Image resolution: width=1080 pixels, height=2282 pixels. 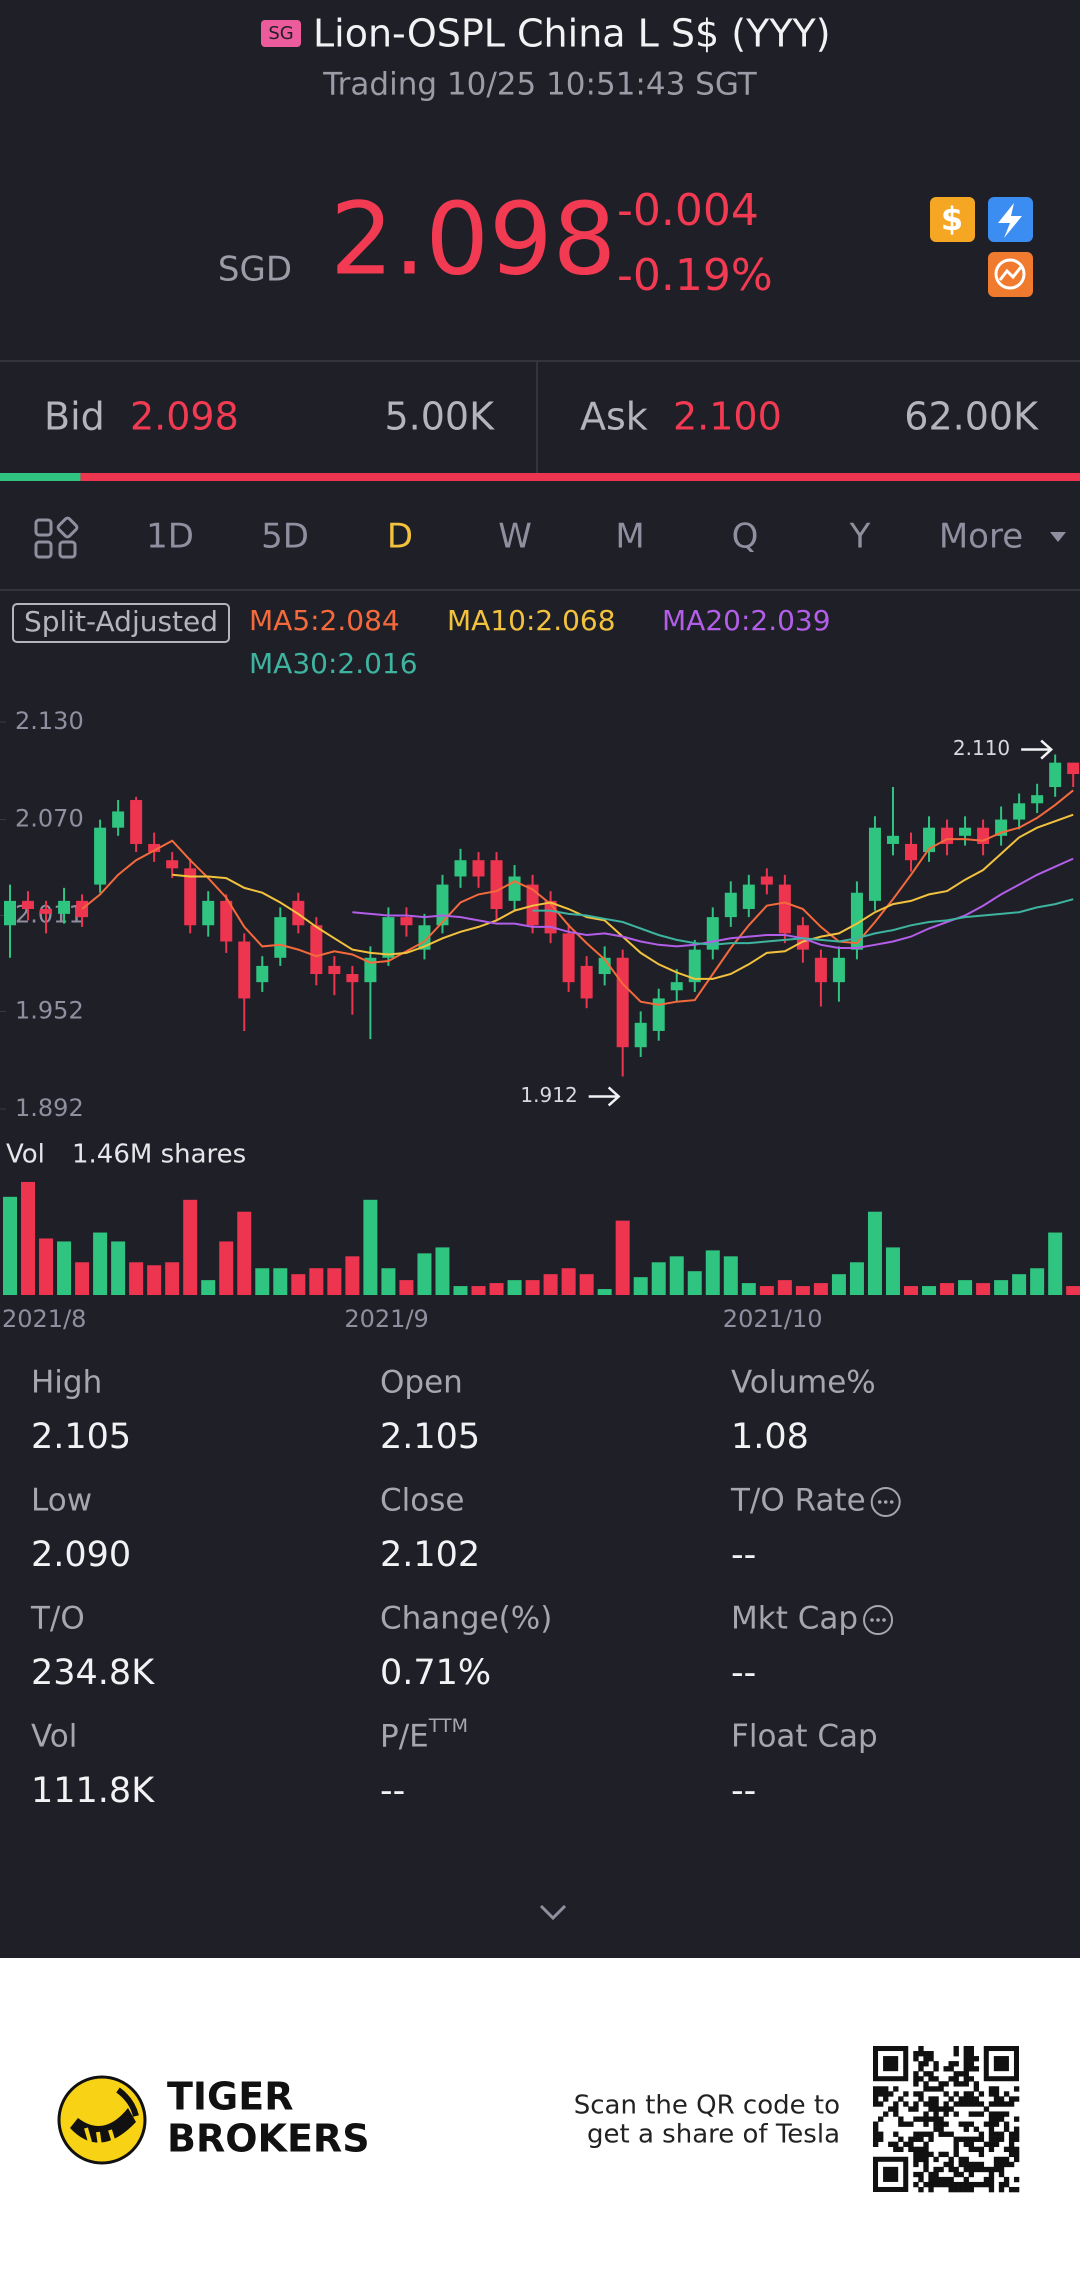 I want to click on trend-icon, so click(x=1010, y=274).